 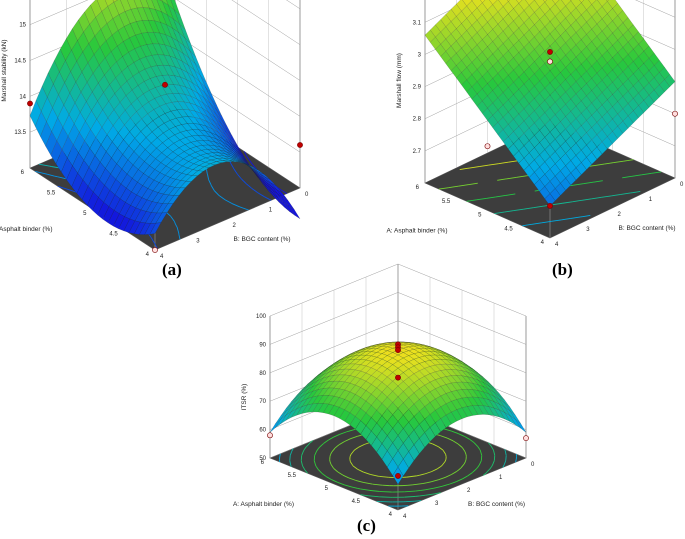 What do you see at coordinates (420, 55) in the screenshot?
I see `z-tick-label: 3` at bounding box center [420, 55].